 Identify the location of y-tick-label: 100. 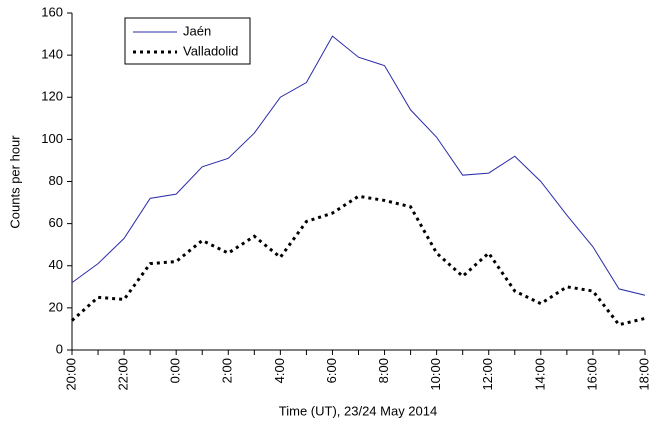
(52, 138).